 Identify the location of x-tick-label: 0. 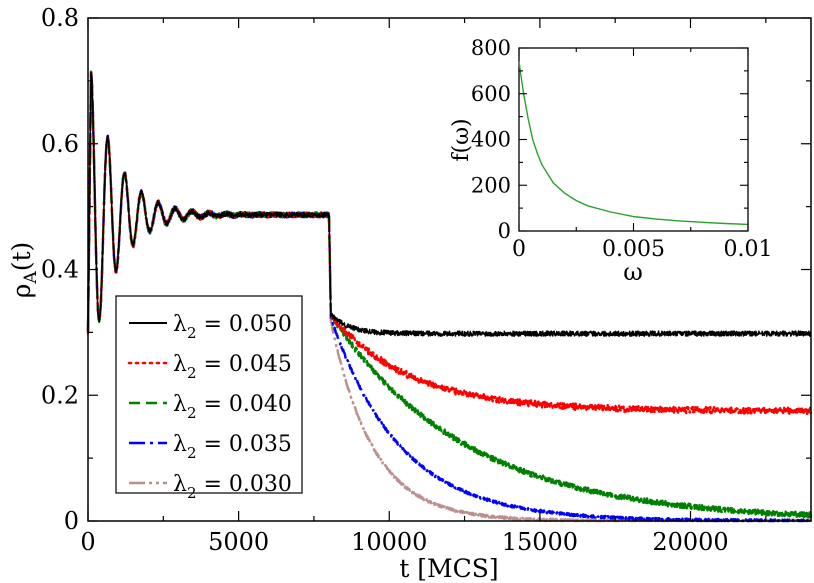
(87, 542).